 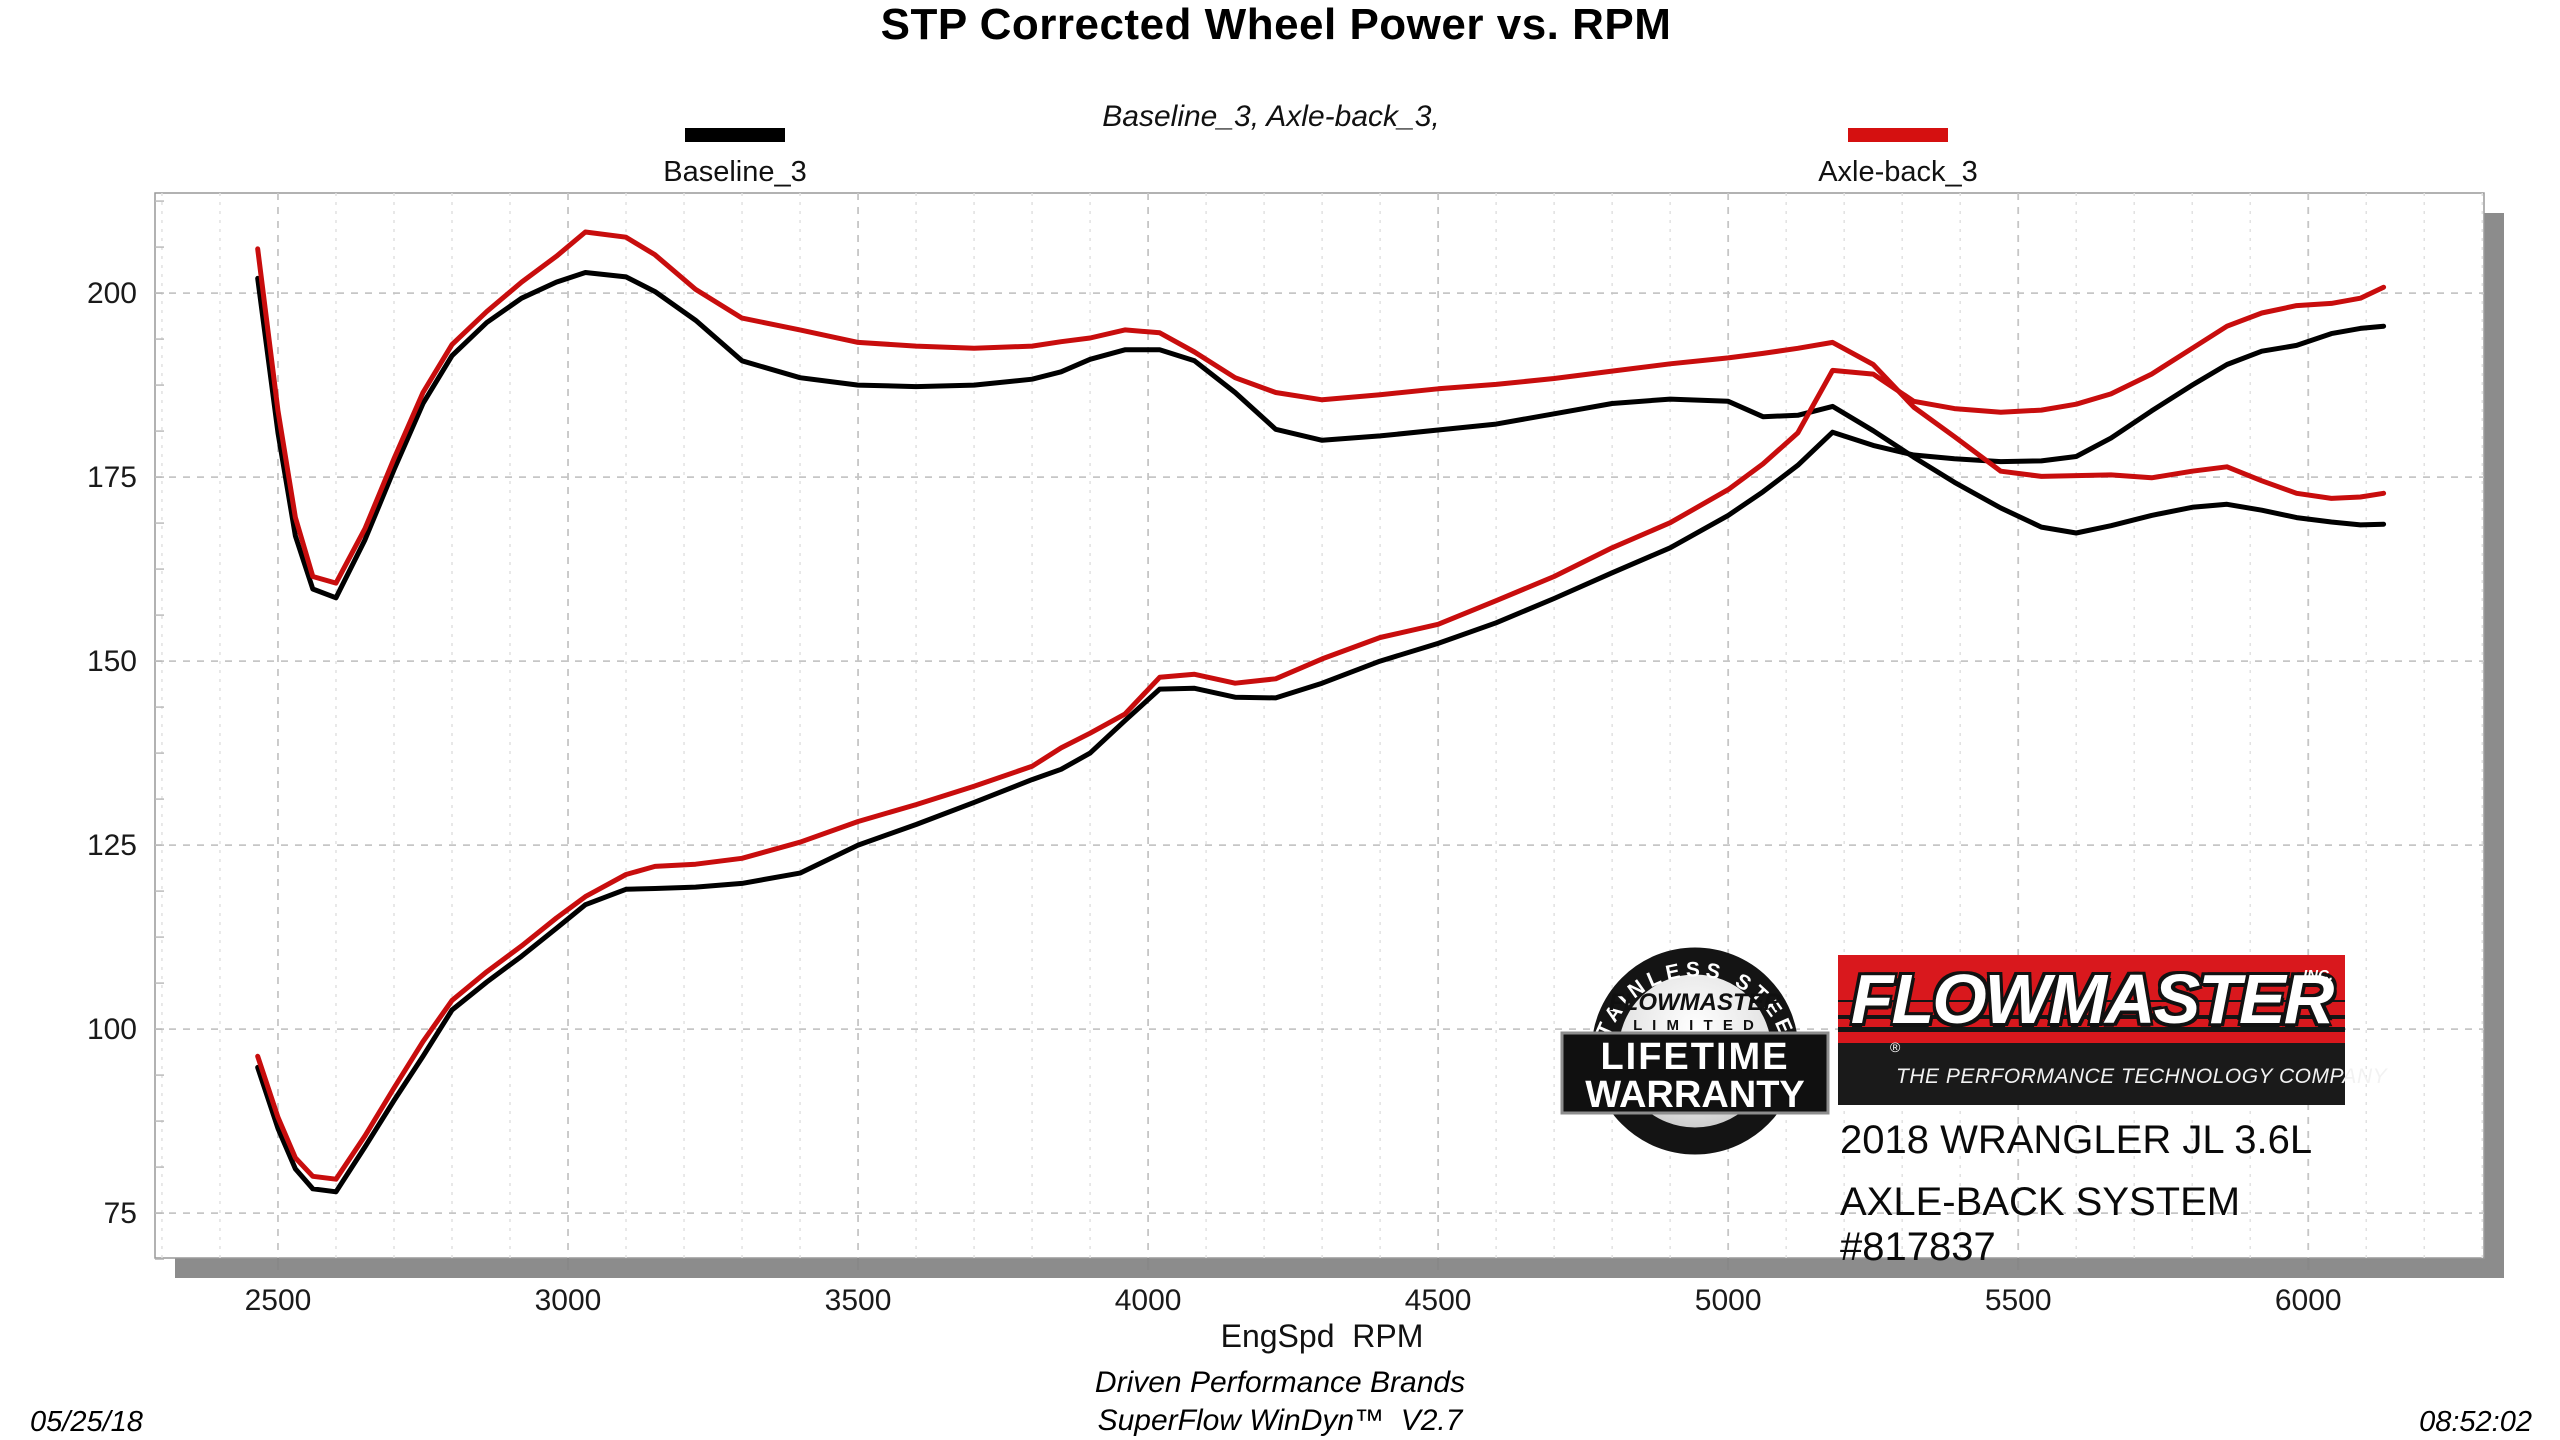 I want to click on y-tick-label: 175, so click(x=112, y=477).